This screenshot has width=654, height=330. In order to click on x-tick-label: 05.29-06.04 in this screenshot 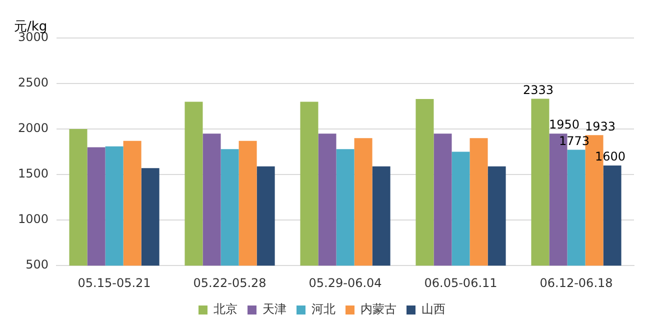, I will do `click(345, 283)`.